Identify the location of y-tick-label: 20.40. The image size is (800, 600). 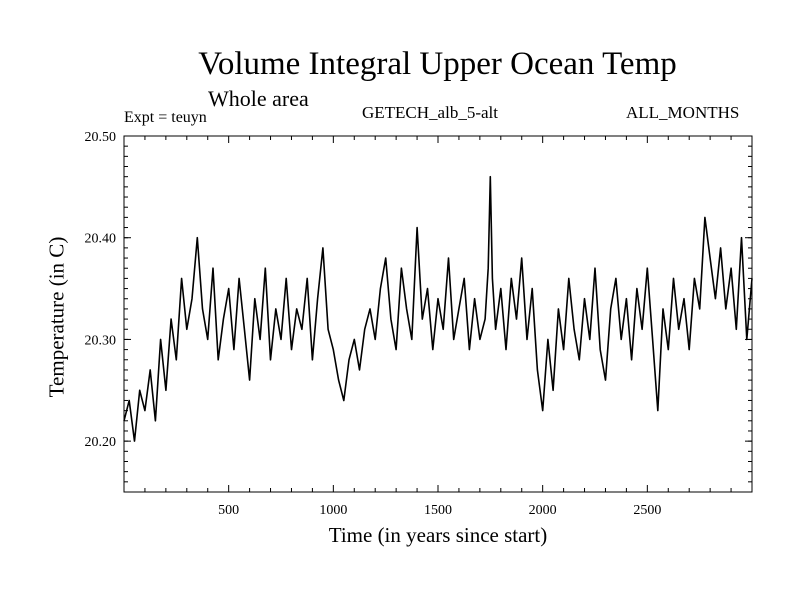
(101, 239).